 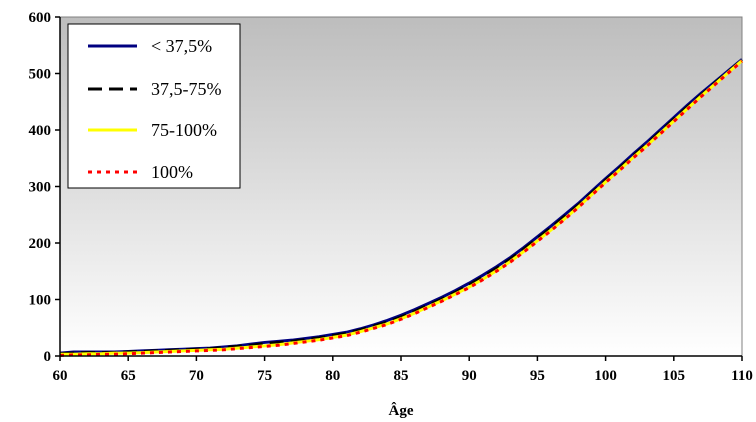 I want to click on y-tick-group: 0 100 200 300 400 500 600, so click(x=44, y=187).